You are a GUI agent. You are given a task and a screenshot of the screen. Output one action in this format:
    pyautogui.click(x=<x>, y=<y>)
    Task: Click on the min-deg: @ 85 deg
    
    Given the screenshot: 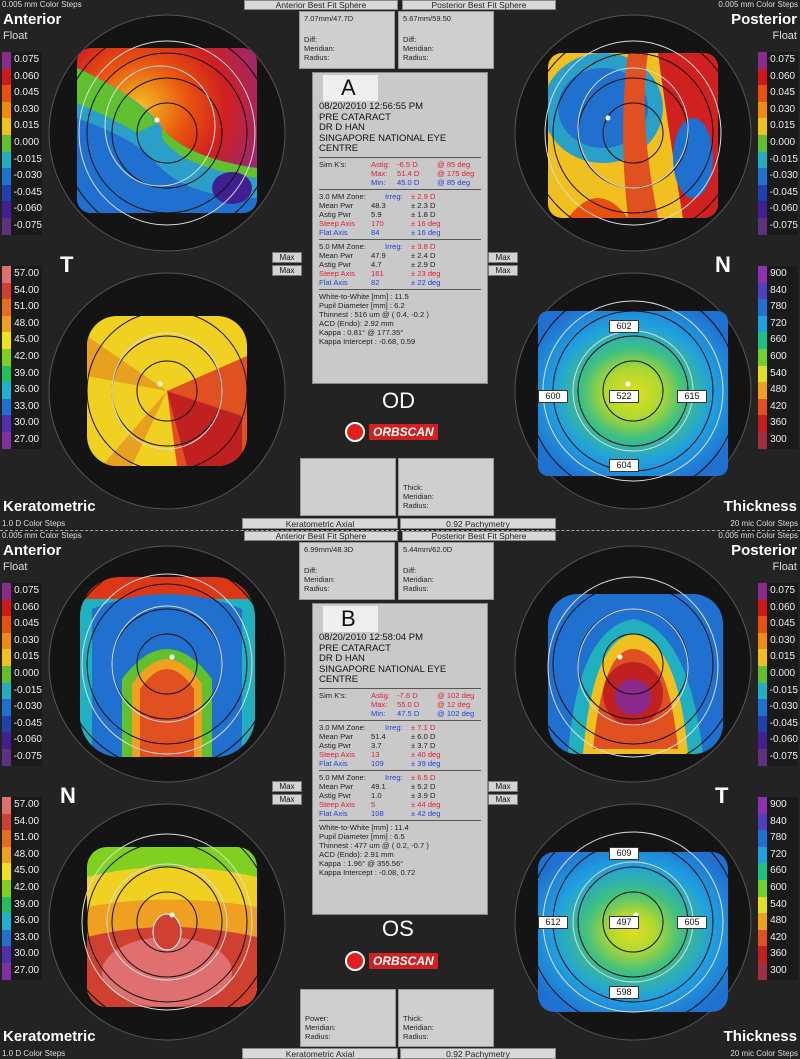 What is the action you would take?
    pyautogui.click(x=454, y=182)
    